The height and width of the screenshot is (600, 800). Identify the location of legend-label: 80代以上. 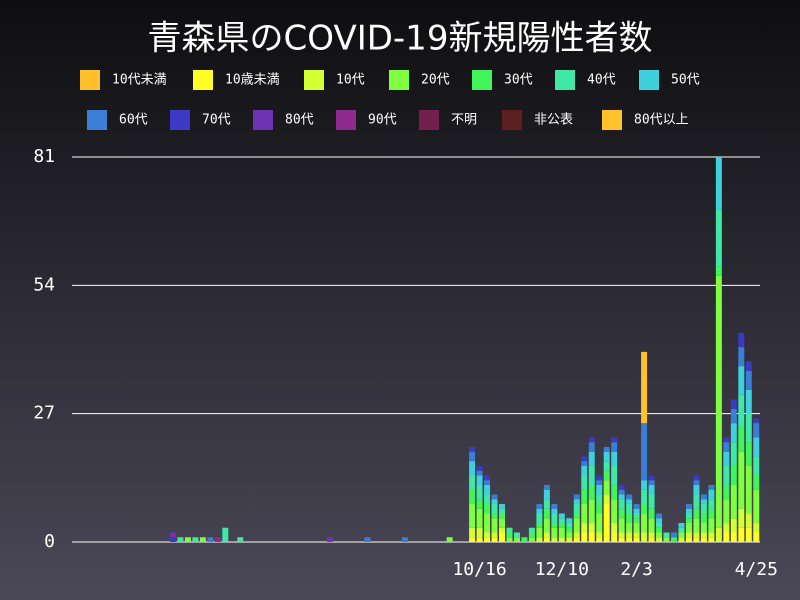
(661, 120).